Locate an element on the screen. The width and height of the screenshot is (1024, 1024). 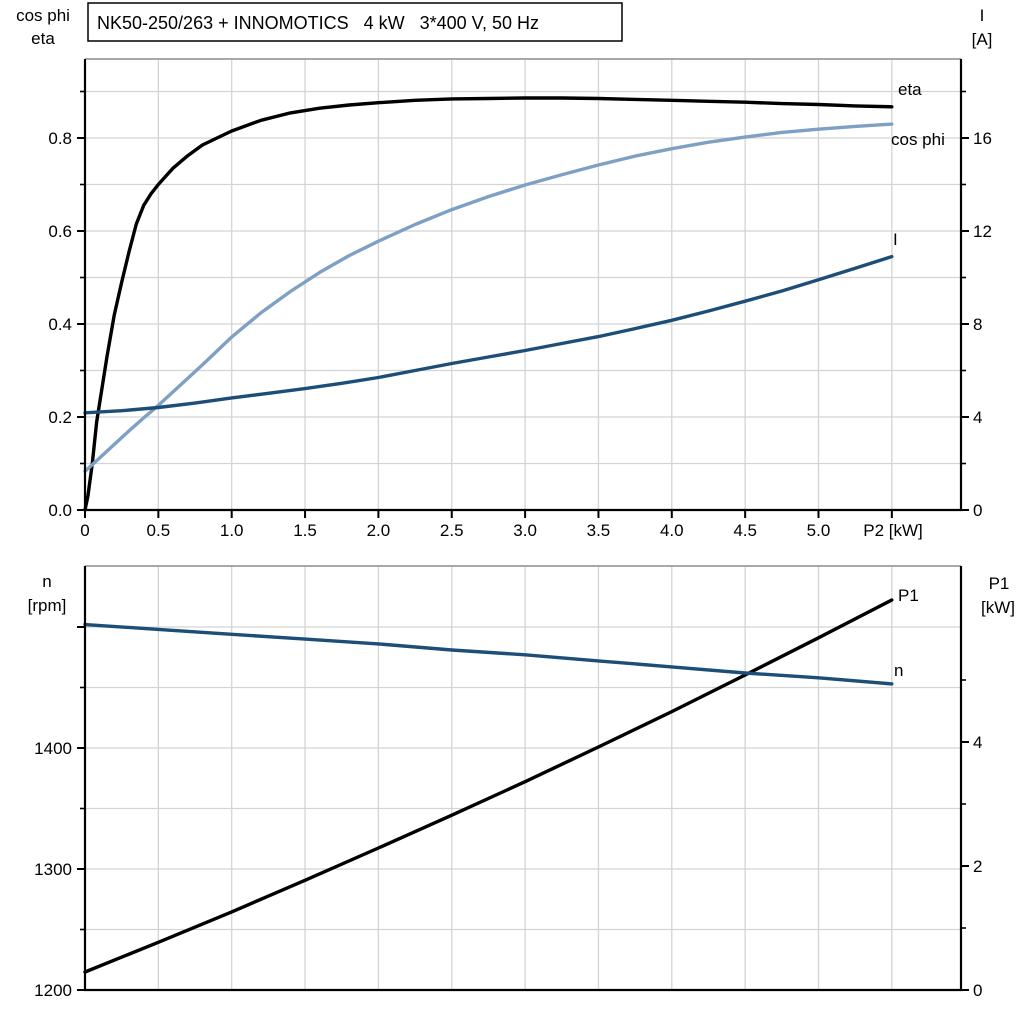
x-axis-tick-label: 4.0 is located at coordinates (672, 530).